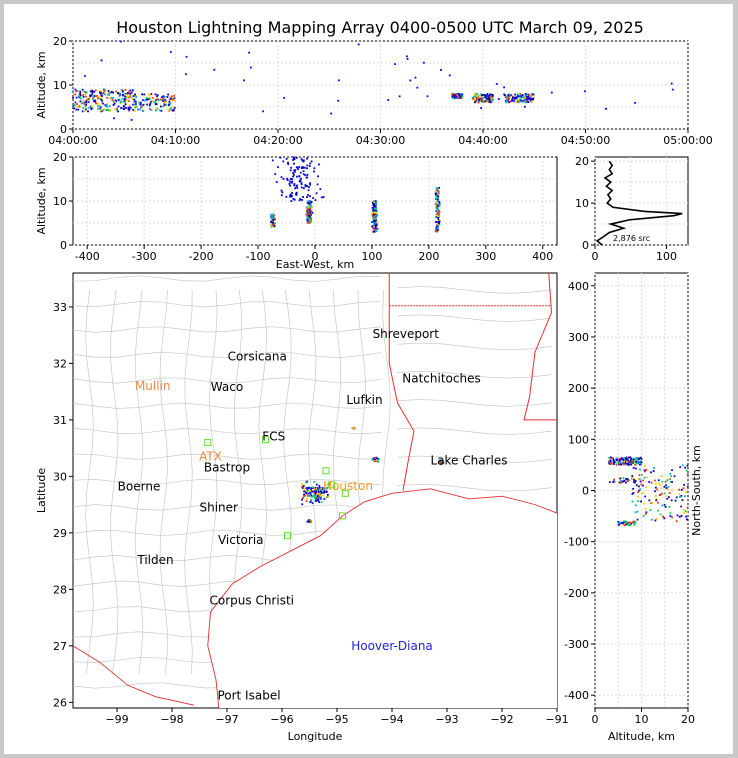 Image resolution: width=738 pixels, height=758 pixels. What do you see at coordinates (373, 475) in the screenshot?
I see `map-points` at bounding box center [373, 475].